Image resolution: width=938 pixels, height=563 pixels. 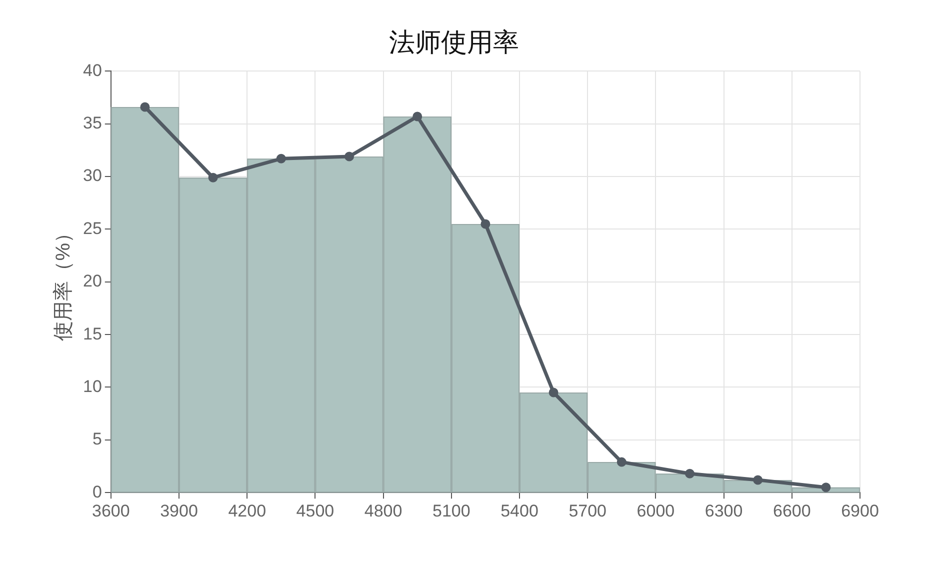 I want to click on x-tick-label: 3900, so click(x=179, y=510).